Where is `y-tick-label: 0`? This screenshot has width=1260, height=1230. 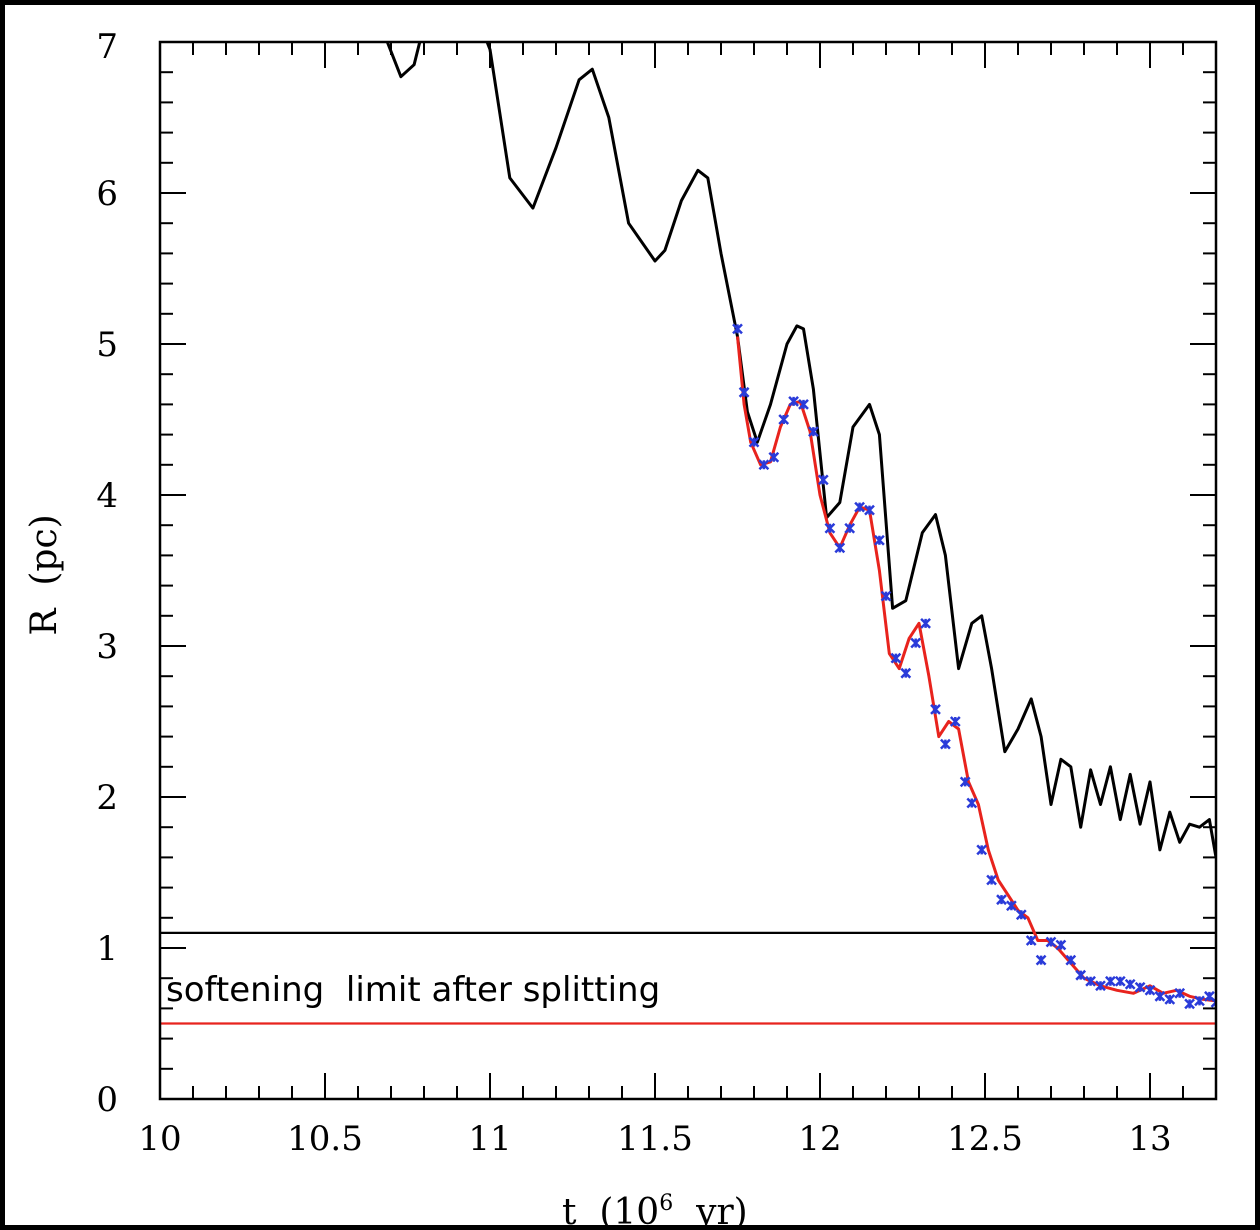
y-tick-label: 0 is located at coordinates (107, 1100).